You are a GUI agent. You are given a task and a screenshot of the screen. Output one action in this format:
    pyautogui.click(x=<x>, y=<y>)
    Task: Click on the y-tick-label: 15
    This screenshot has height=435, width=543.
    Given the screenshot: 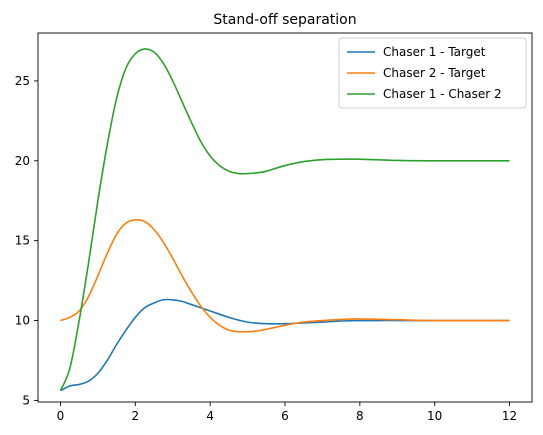 What is the action you would take?
    pyautogui.click(x=22, y=241)
    